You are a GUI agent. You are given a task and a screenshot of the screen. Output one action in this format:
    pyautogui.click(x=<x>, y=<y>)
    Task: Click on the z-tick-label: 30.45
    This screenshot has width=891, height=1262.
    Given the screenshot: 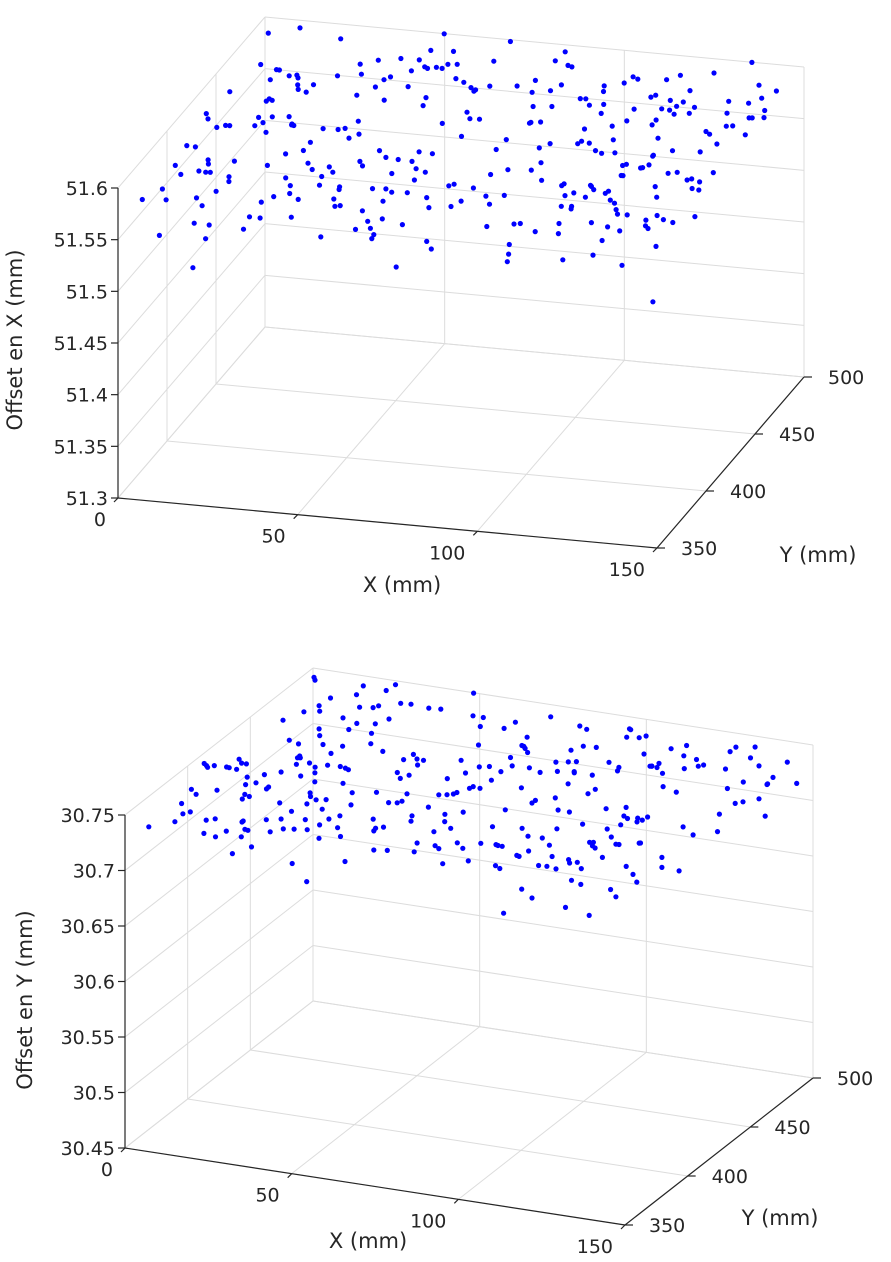 What is the action you would take?
    pyautogui.click(x=88, y=1149)
    